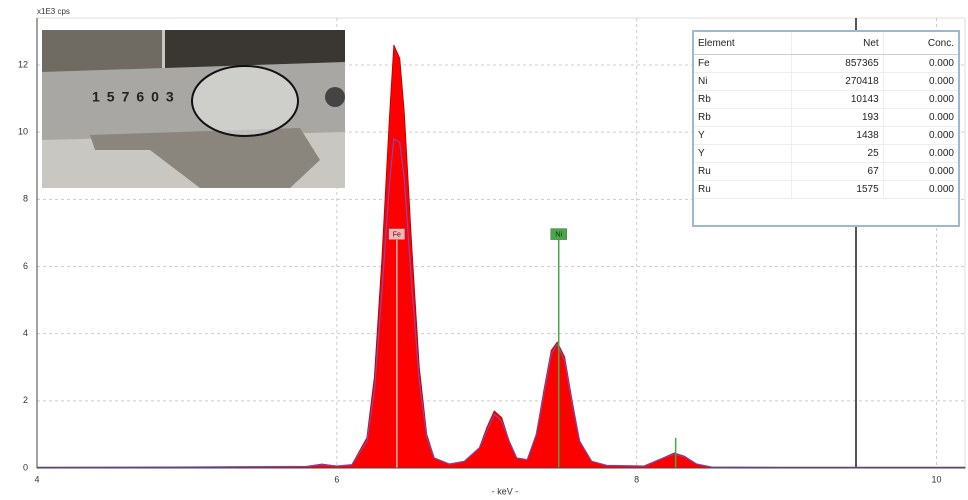  Describe the element at coordinates (23, 64) in the screenshot. I see `y-tick-label: 12` at that location.